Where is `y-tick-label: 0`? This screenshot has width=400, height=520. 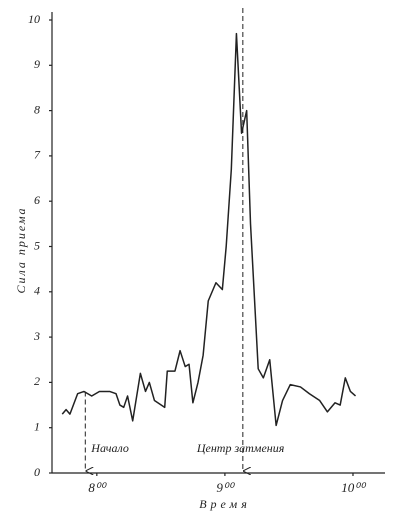 y-tick-label: 0 is located at coordinates (37, 472).